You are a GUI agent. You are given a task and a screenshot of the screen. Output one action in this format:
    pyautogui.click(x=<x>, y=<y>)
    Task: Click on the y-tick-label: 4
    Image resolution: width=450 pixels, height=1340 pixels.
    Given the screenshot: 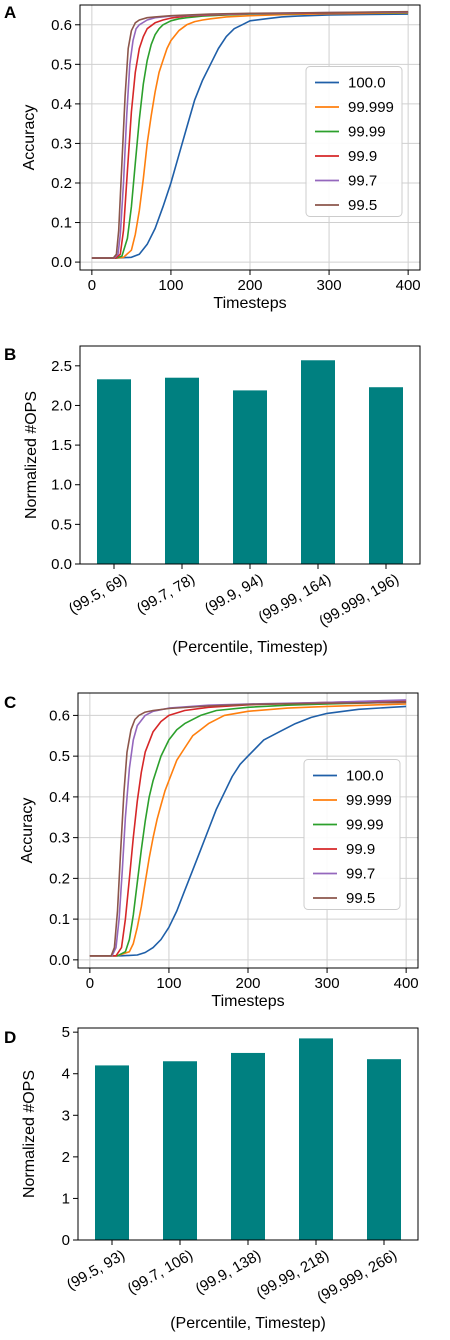 What is the action you would take?
    pyautogui.click(x=66, y=1074)
    